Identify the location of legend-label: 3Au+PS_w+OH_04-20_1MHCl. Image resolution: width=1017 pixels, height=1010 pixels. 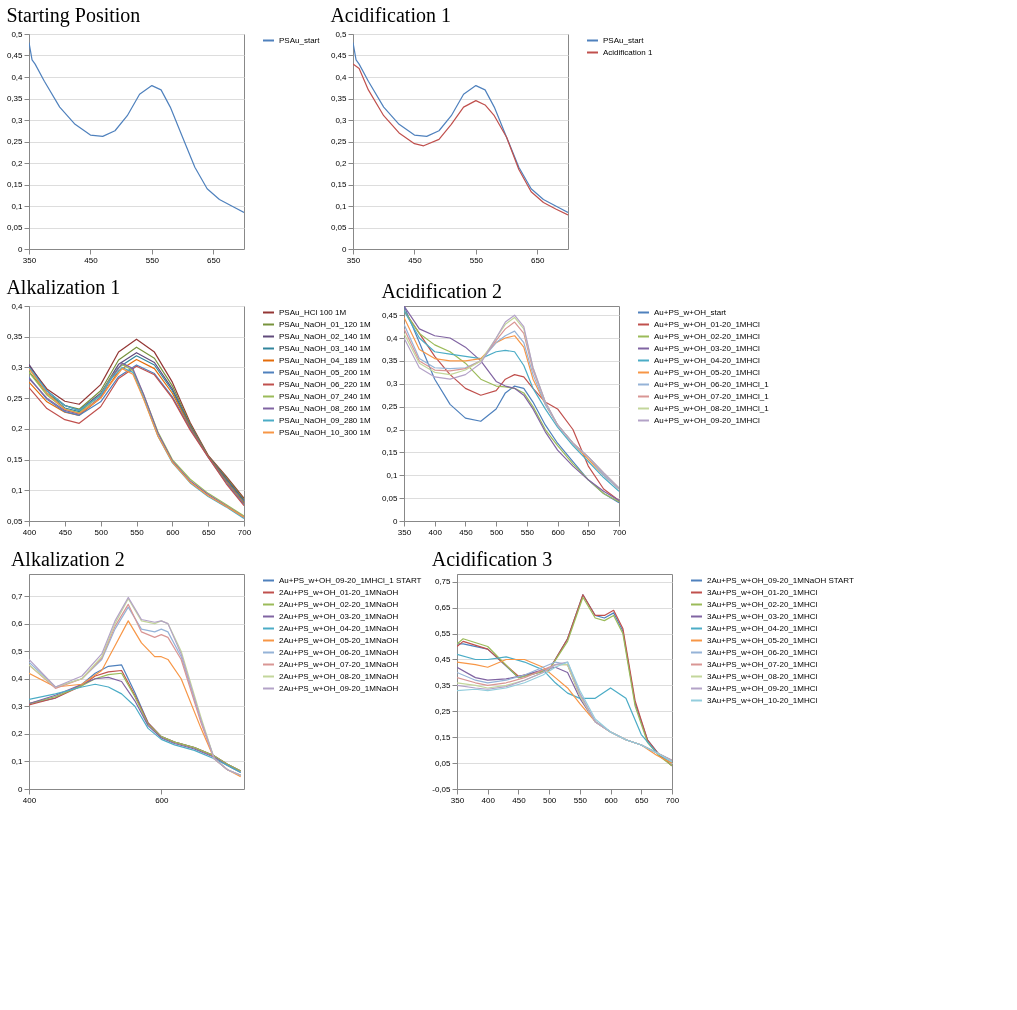
(762, 628).